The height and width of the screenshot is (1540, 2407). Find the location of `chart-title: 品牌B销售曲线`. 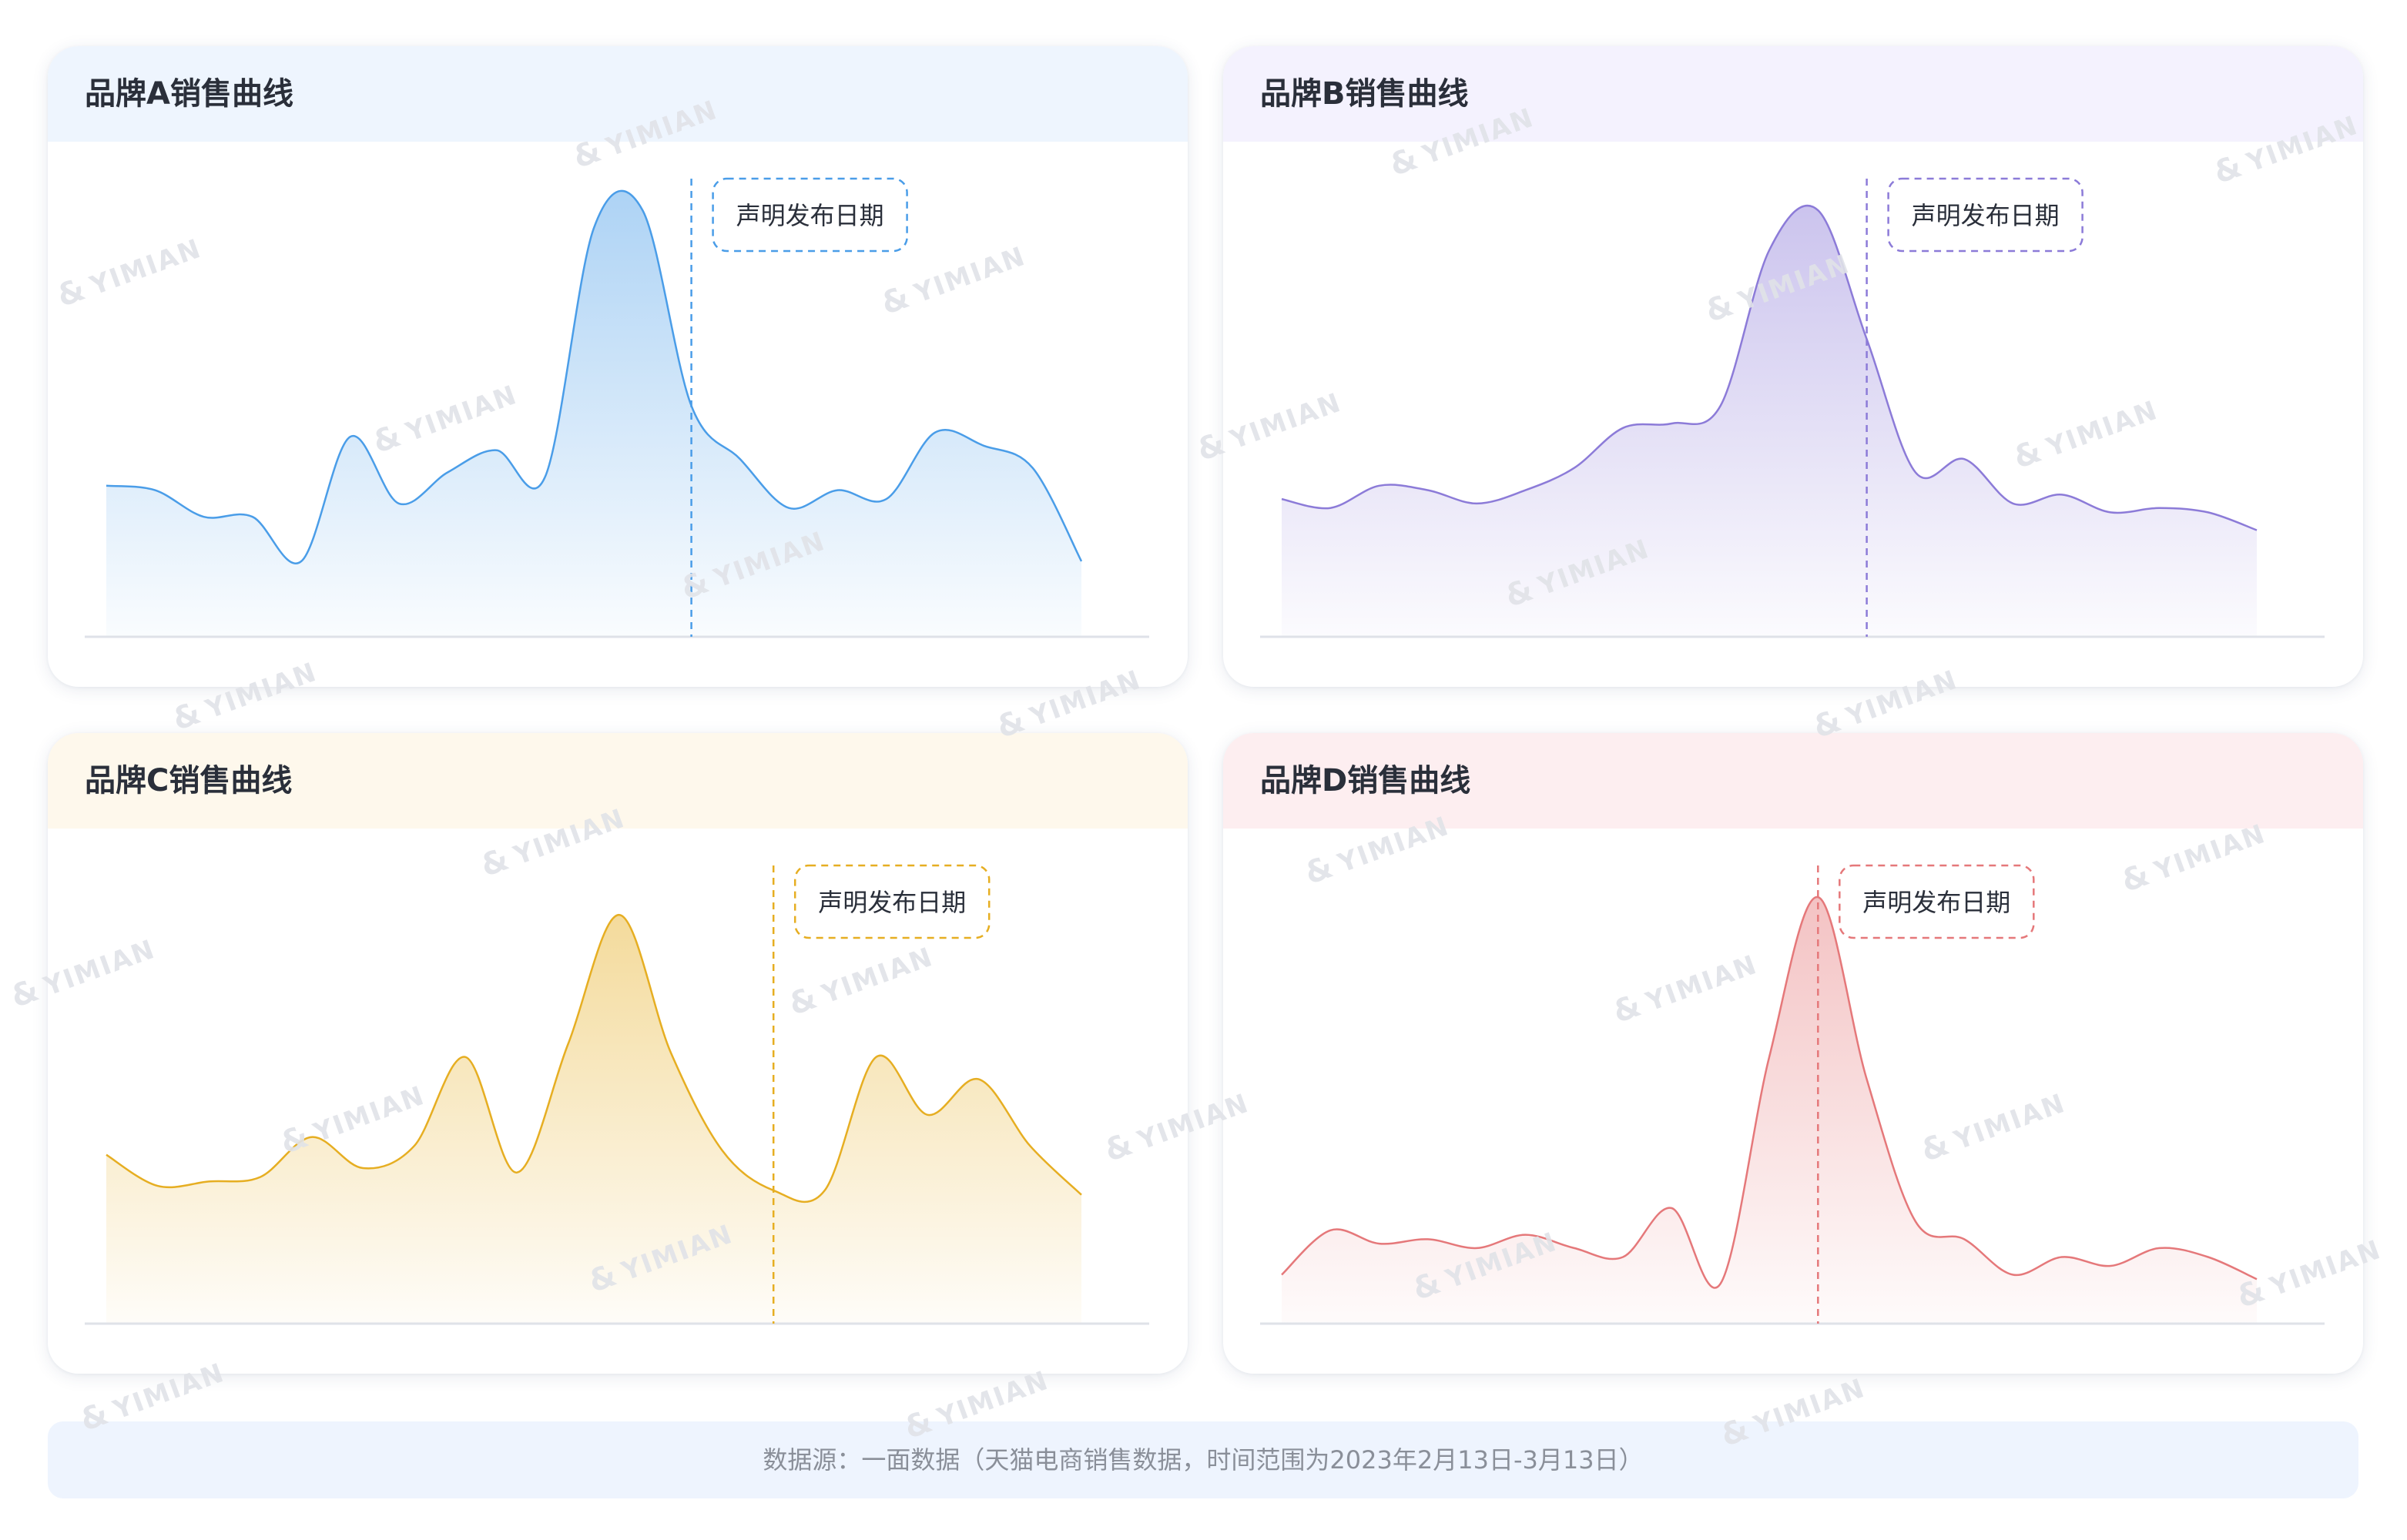

chart-title: 品牌B销售曲线 is located at coordinates (1364, 94).